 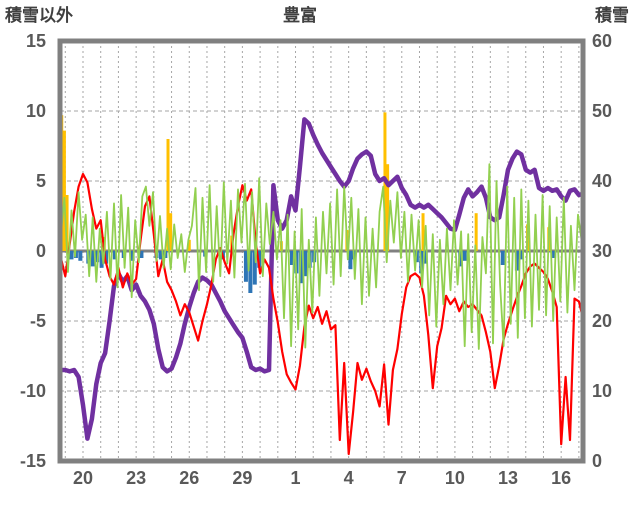 I want to click on right-tick-label: 20, so click(x=602, y=321).